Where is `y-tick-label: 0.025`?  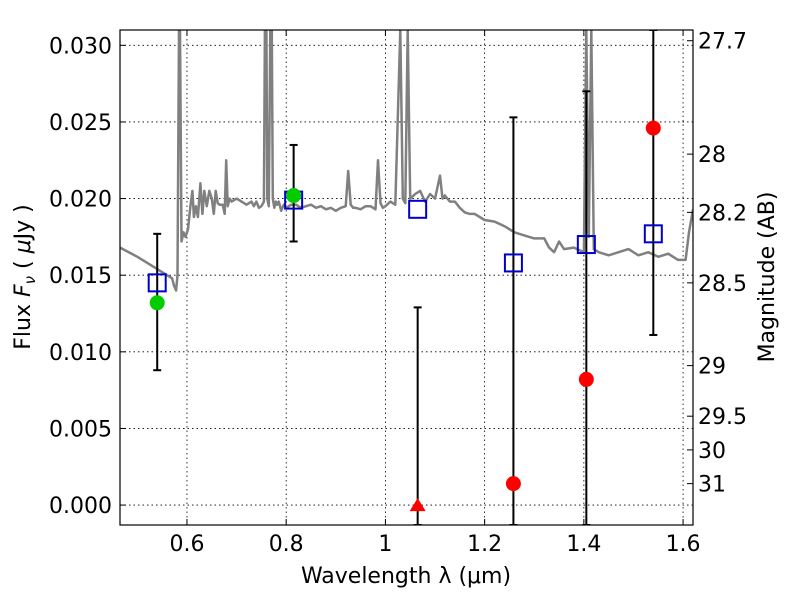 y-tick-label: 0.025 is located at coordinates (80, 123).